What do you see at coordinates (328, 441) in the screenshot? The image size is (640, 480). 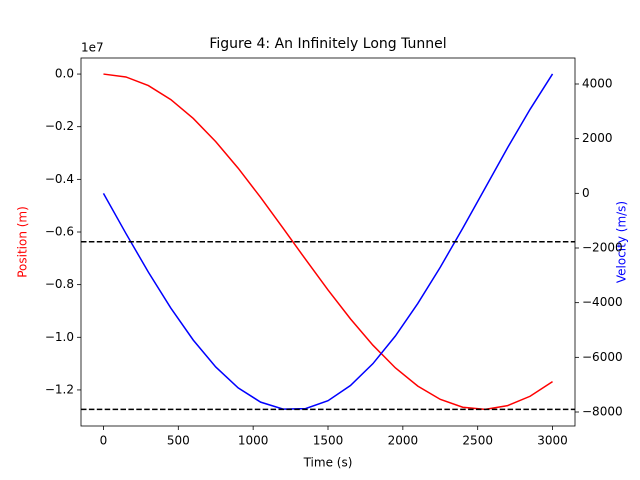 I see `x-tick-label: 1500` at bounding box center [328, 441].